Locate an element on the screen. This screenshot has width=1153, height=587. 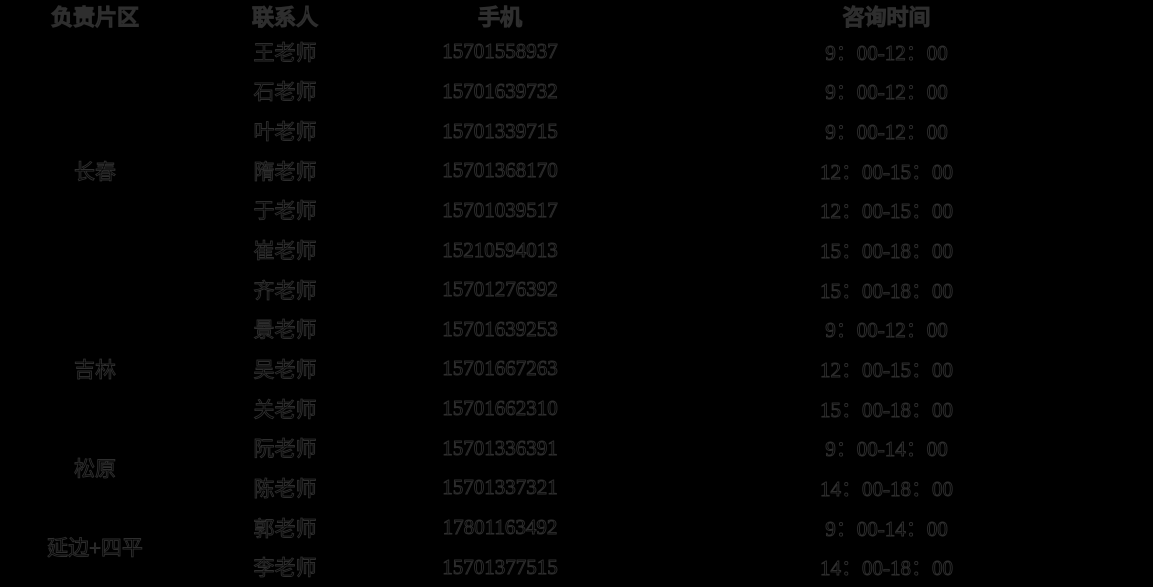
phone-cell: 15701639253 is located at coordinates (500, 328).